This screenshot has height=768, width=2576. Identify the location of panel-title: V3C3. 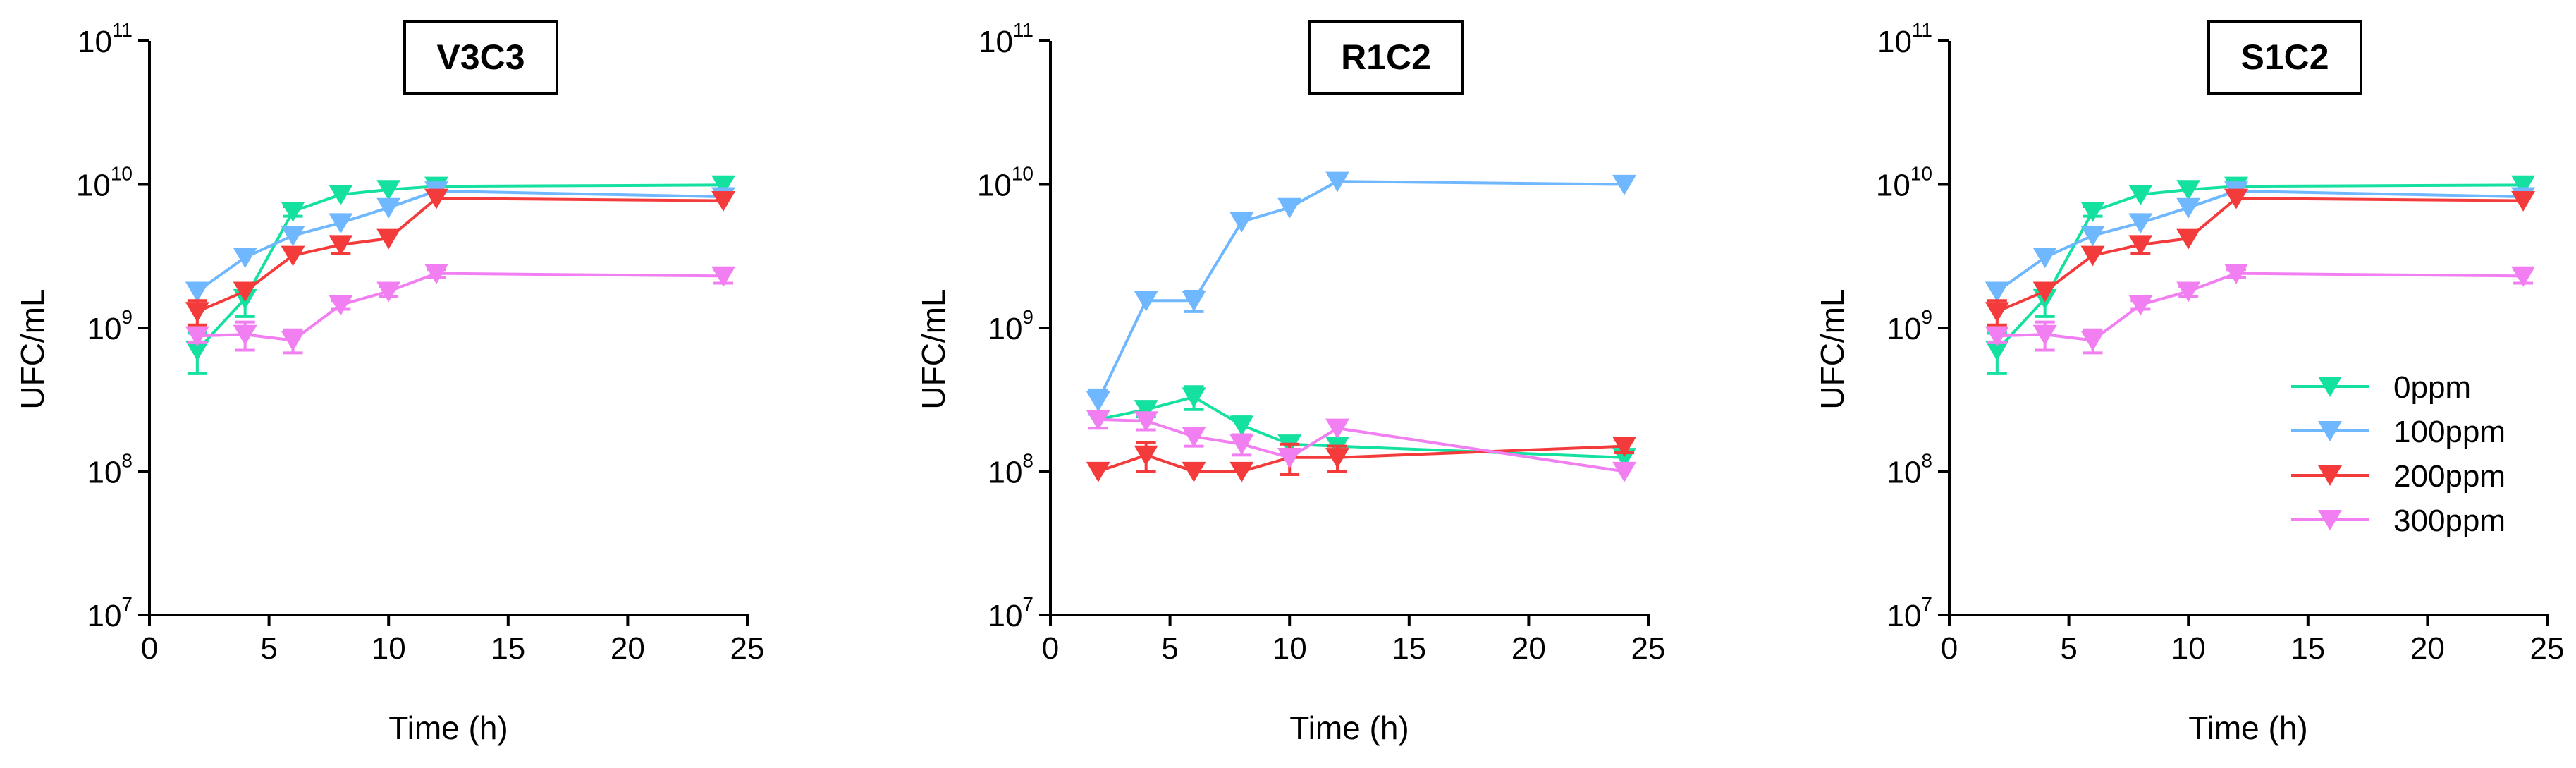
(480, 57).